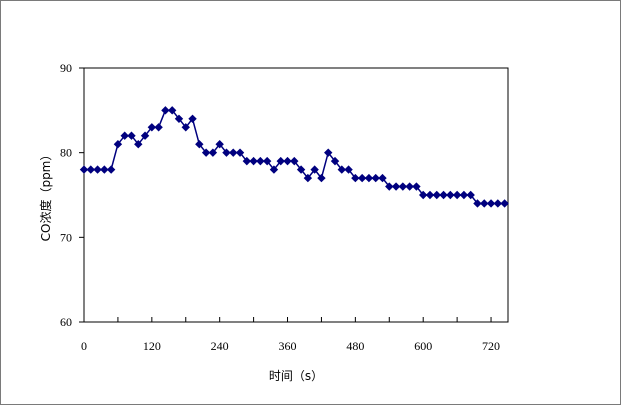 The width and height of the screenshot is (621, 405). Describe the element at coordinates (220, 346) in the screenshot. I see `x-tick-label: 240` at that location.